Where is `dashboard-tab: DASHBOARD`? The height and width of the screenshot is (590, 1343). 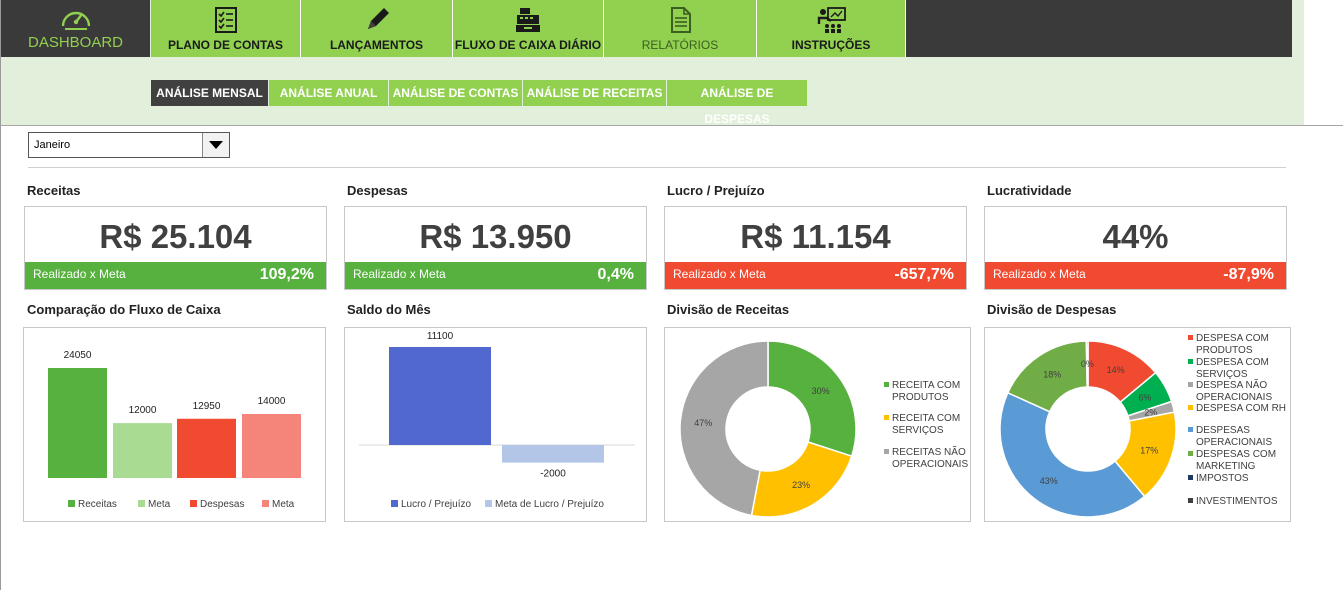 dashboard-tab: DASHBOARD is located at coordinates (75, 28).